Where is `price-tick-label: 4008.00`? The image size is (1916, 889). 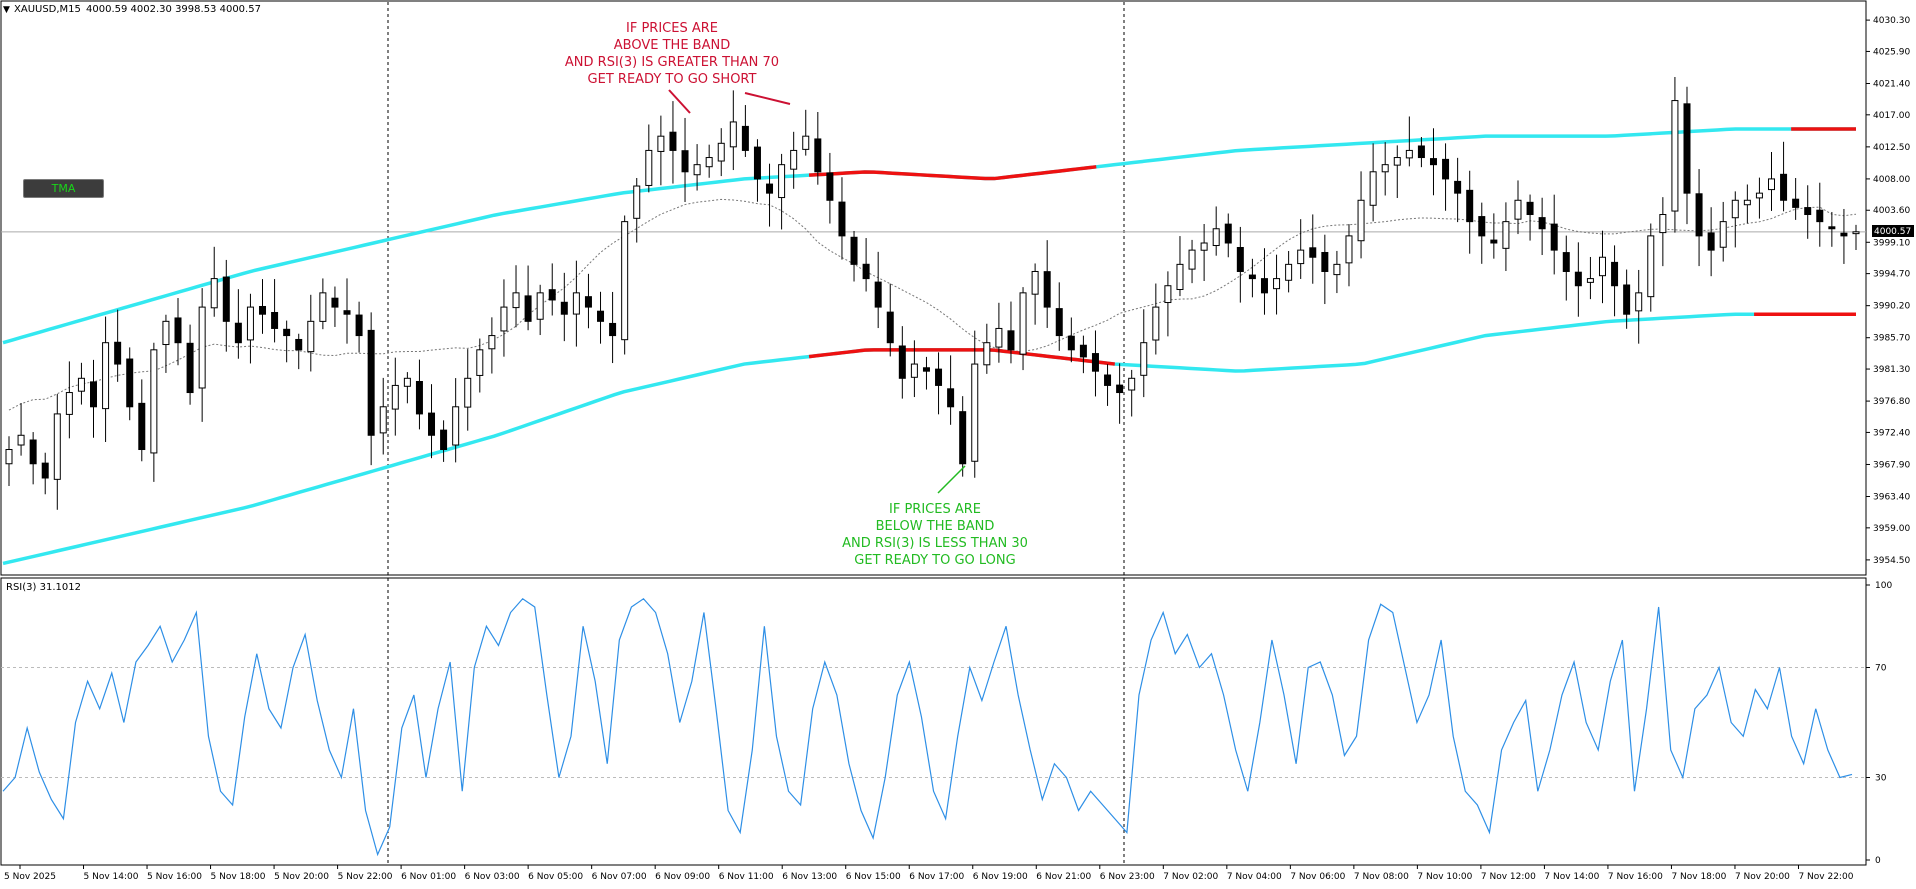 price-tick-label: 4008.00 is located at coordinates (1891, 180).